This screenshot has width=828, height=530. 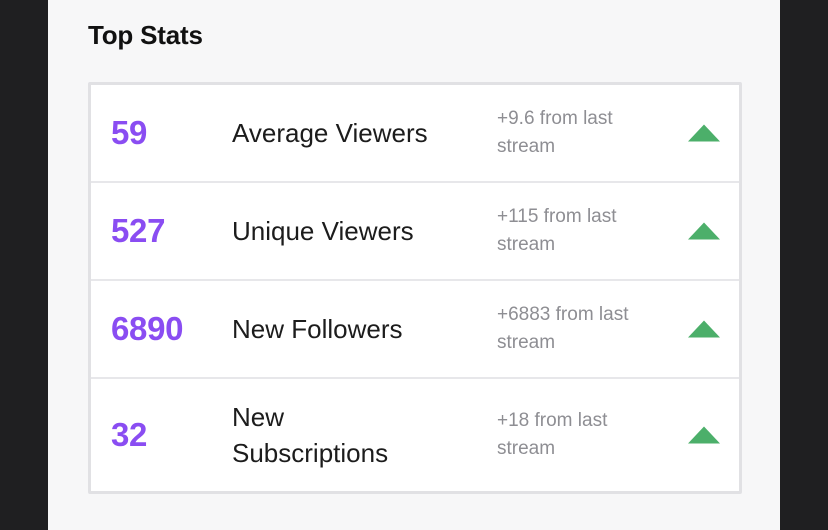 What do you see at coordinates (330, 133) in the screenshot?
I see `stat-label: Average Viewers` at bounding box center [330, 133].